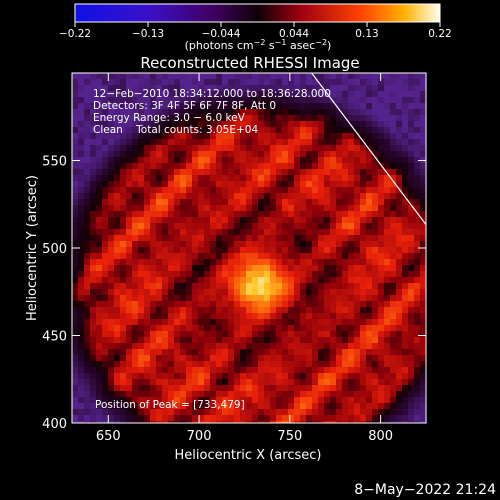 This screenshot has height=500, width=500. What do you see at coordinates (249, 63) in the screenshot?
I see `chart-title: Reconstructed RHESSI Image` at bounding box center [249, 63].